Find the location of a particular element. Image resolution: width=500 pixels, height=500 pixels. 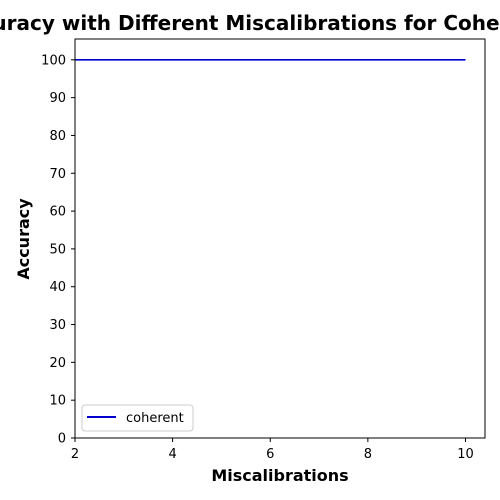

legend-label-coherent: coherent is located at coordinates (155, 418).